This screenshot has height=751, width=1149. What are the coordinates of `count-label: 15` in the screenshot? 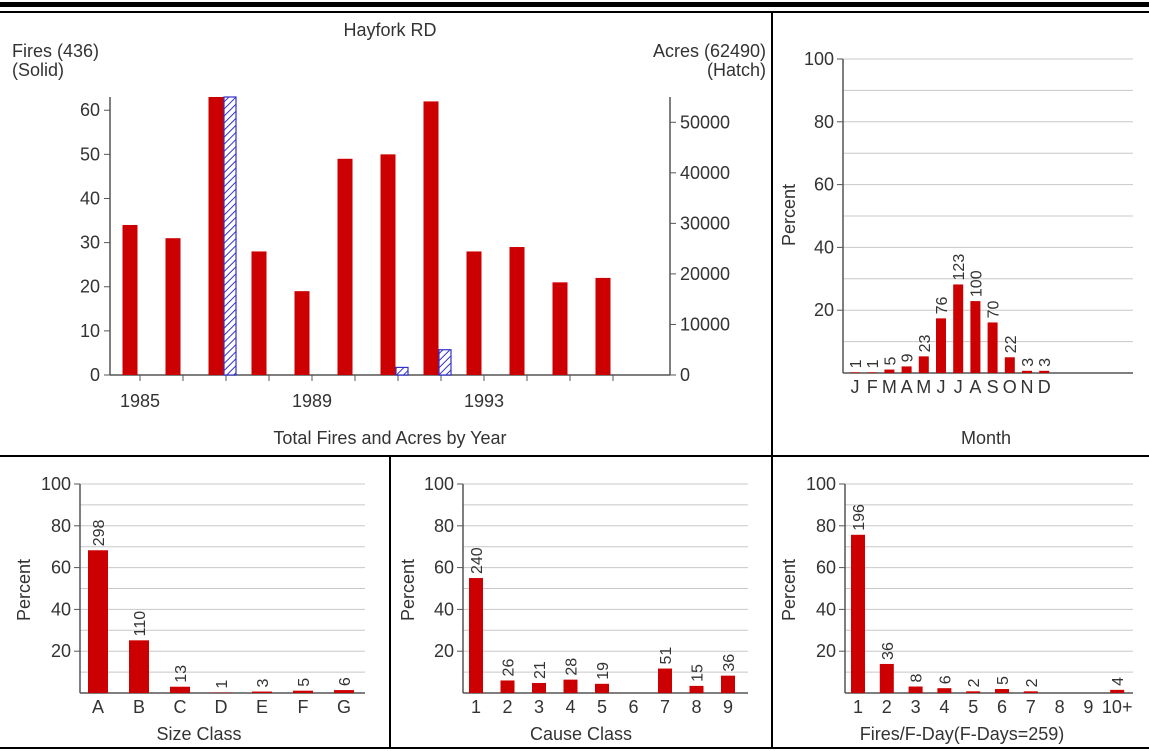 It's located at (698, 673).